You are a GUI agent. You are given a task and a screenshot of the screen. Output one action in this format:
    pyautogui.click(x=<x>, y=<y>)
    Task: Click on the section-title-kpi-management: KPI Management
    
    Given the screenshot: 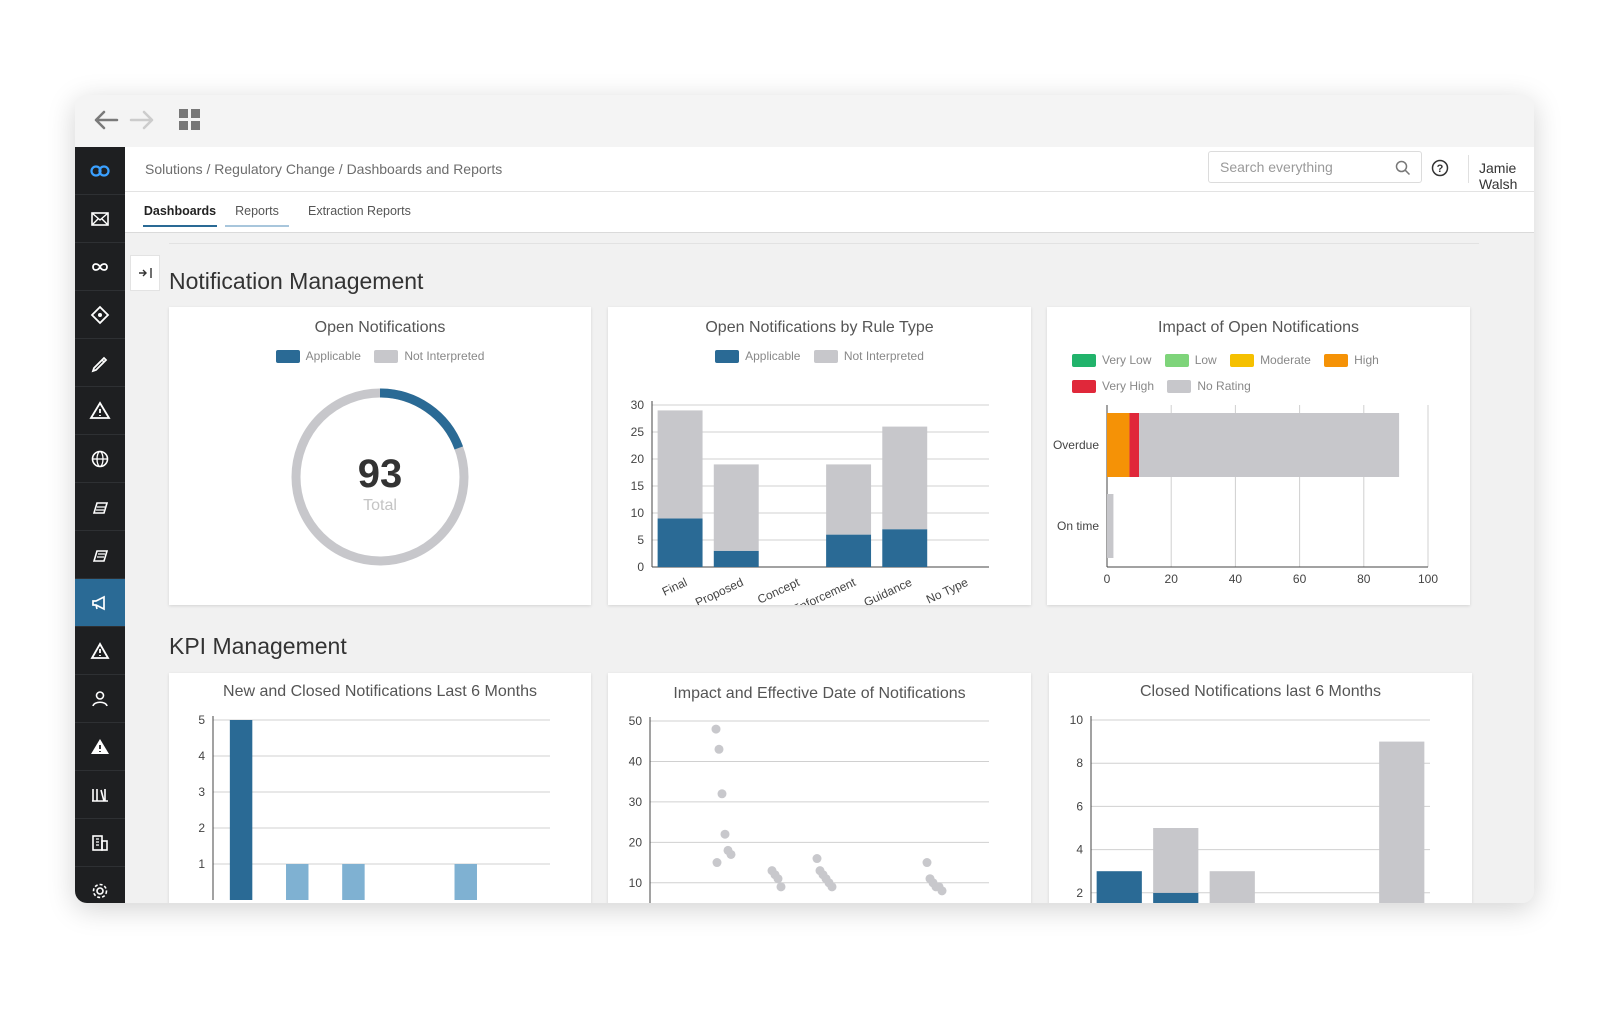 What is the action you would take?
    pyautogui.click(x=258, y=646)
    